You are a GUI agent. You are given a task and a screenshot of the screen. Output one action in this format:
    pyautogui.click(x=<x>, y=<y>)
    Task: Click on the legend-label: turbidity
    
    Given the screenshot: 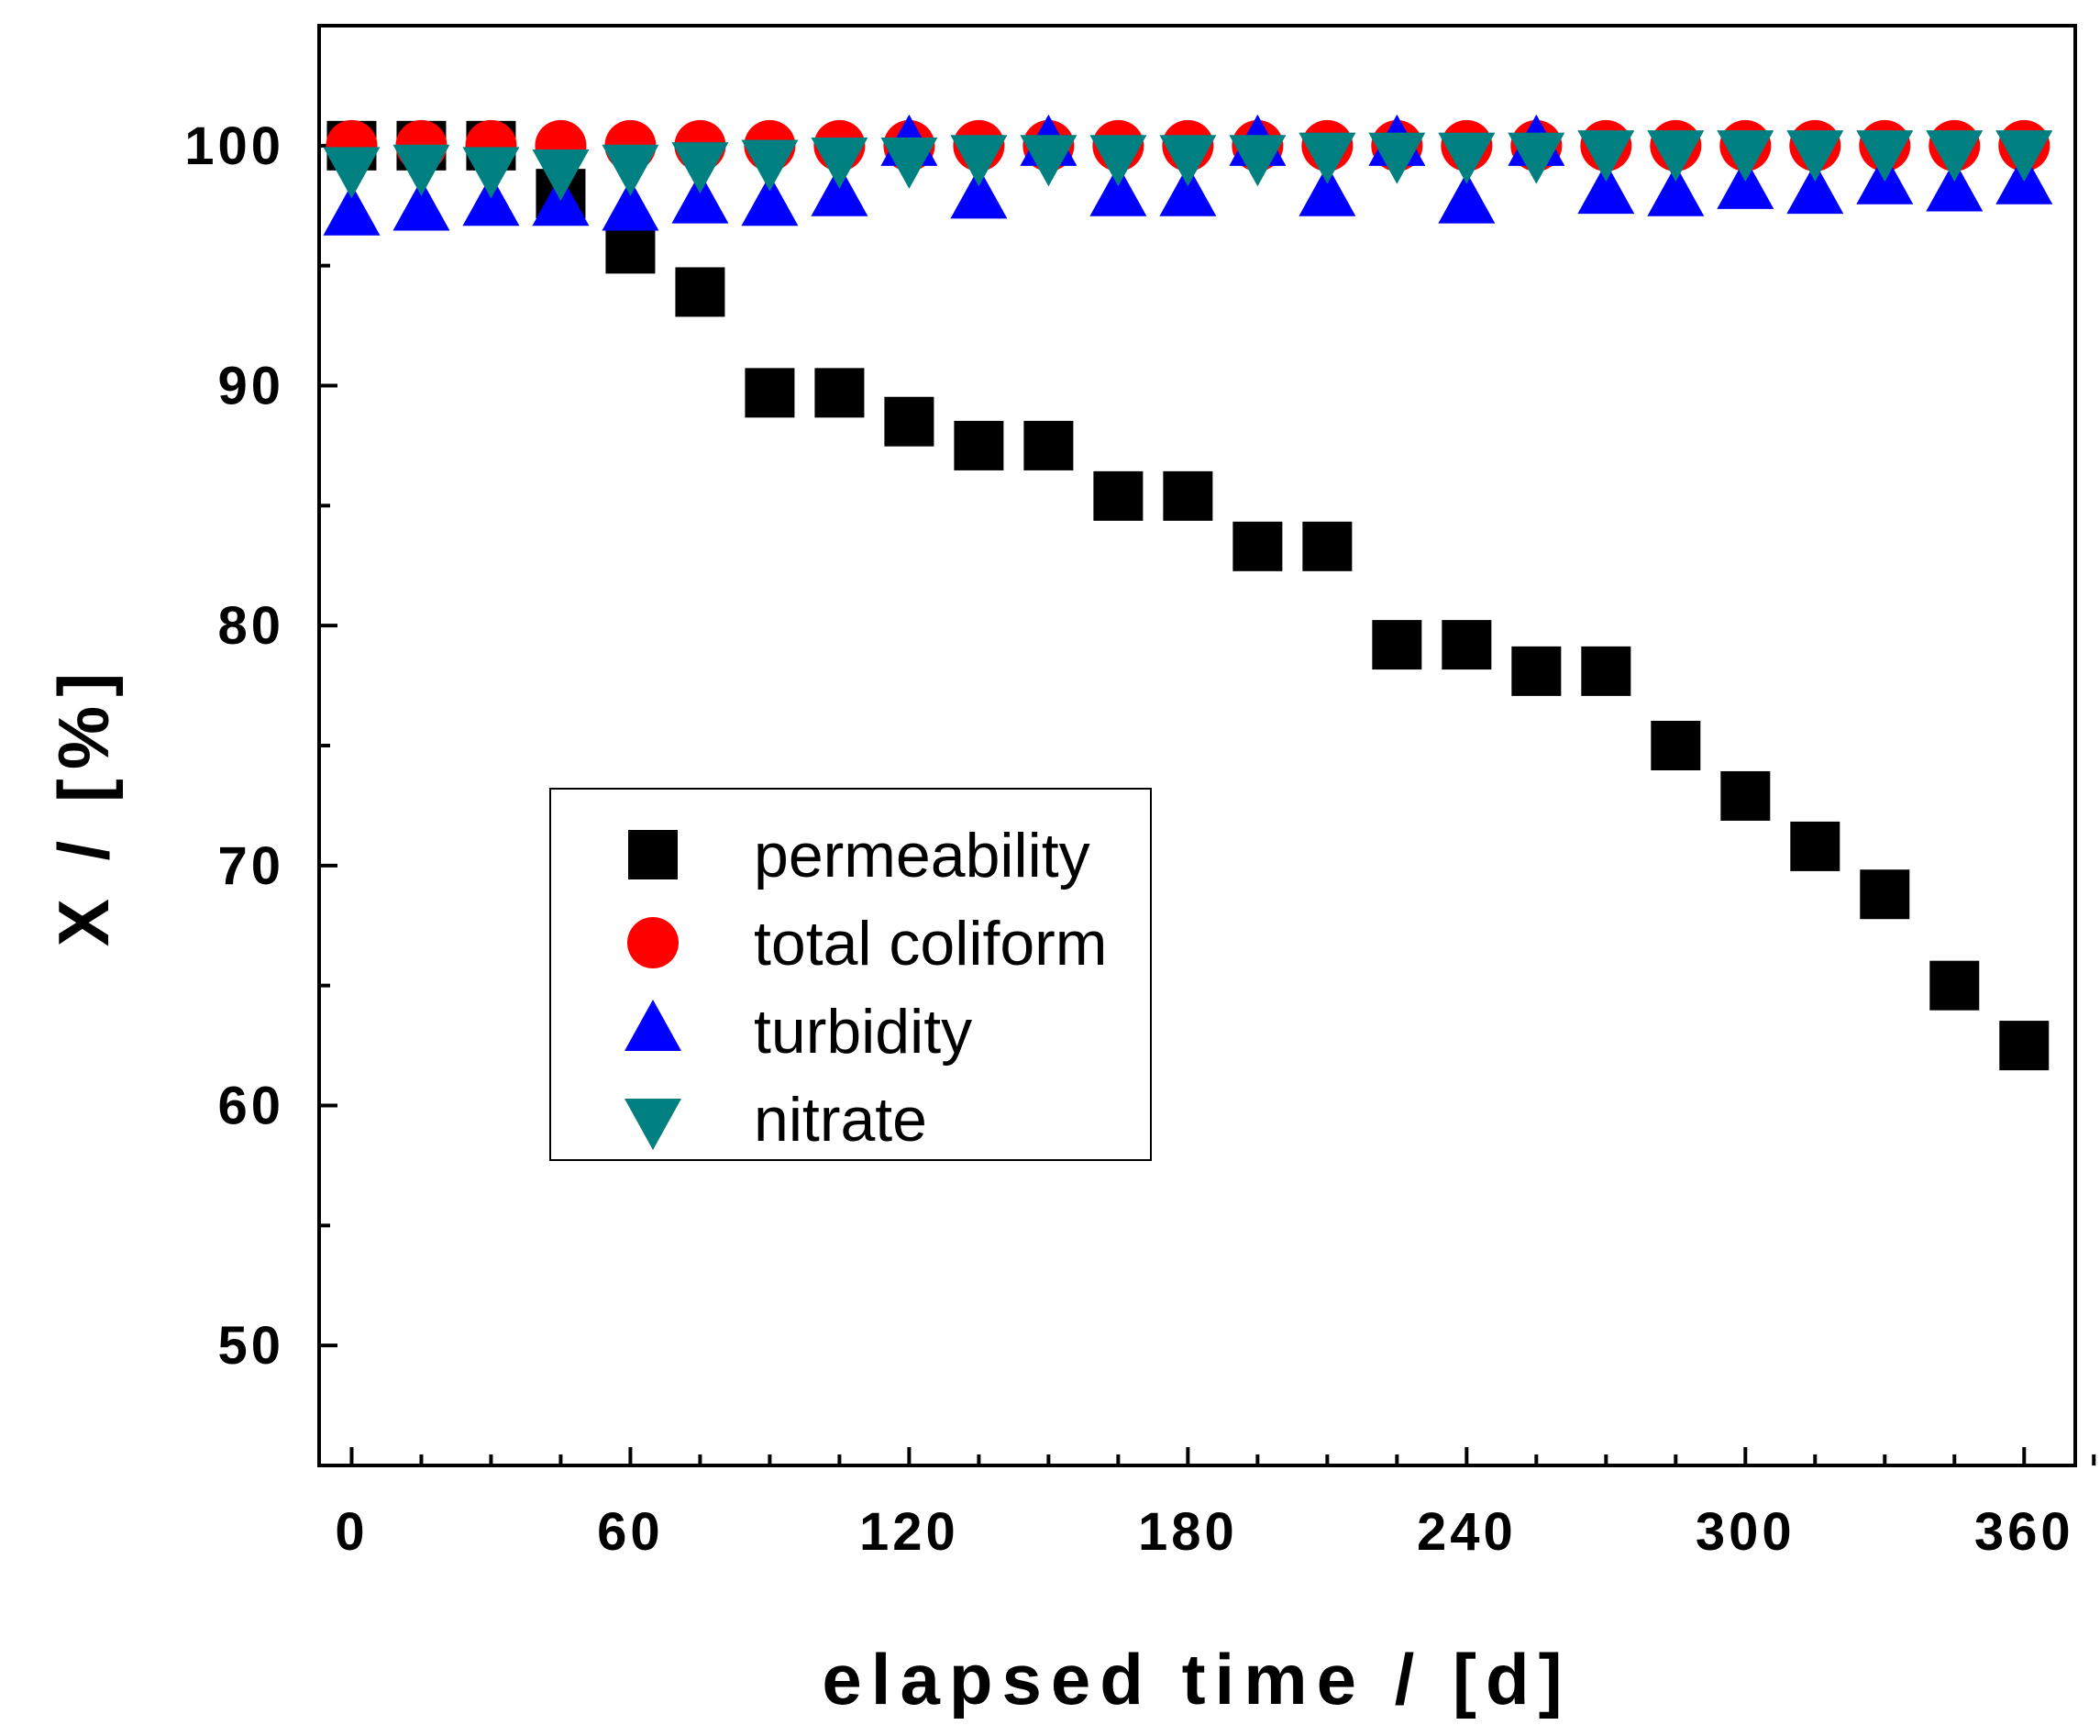 What is the action you would take?
    pyautogui.click(x=863, y=1032)
    